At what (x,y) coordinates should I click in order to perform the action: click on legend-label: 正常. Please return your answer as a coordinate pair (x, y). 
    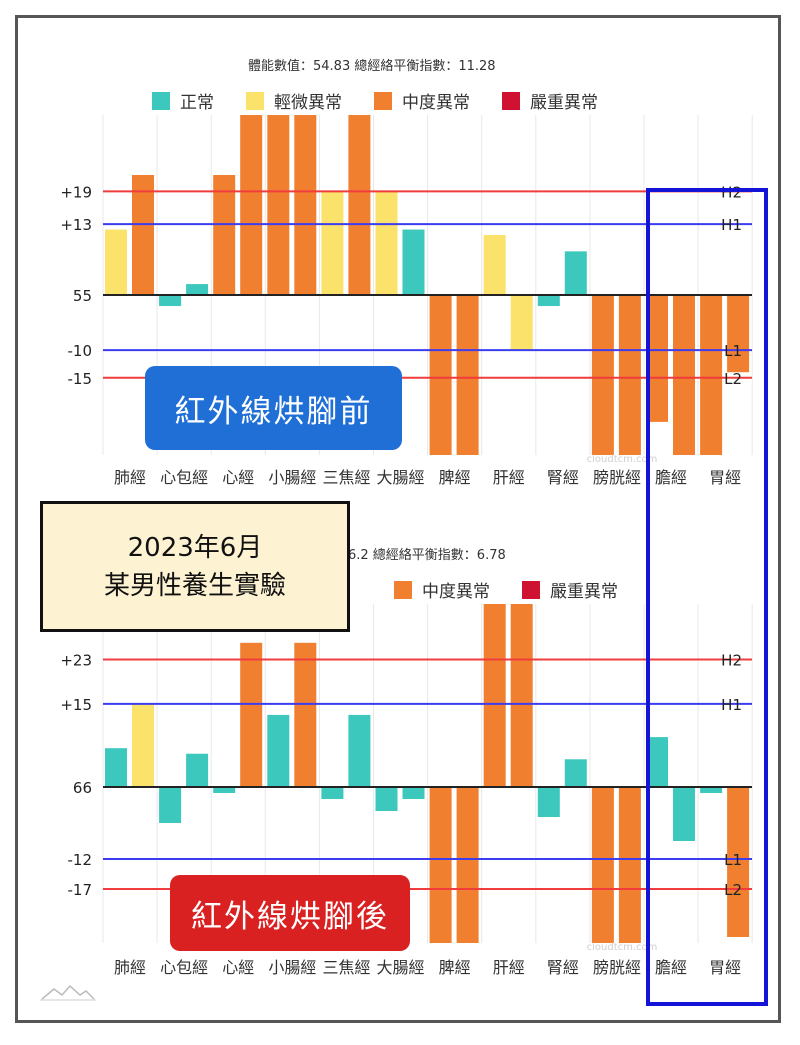
    Looking at the image, I should click on (197, 103).